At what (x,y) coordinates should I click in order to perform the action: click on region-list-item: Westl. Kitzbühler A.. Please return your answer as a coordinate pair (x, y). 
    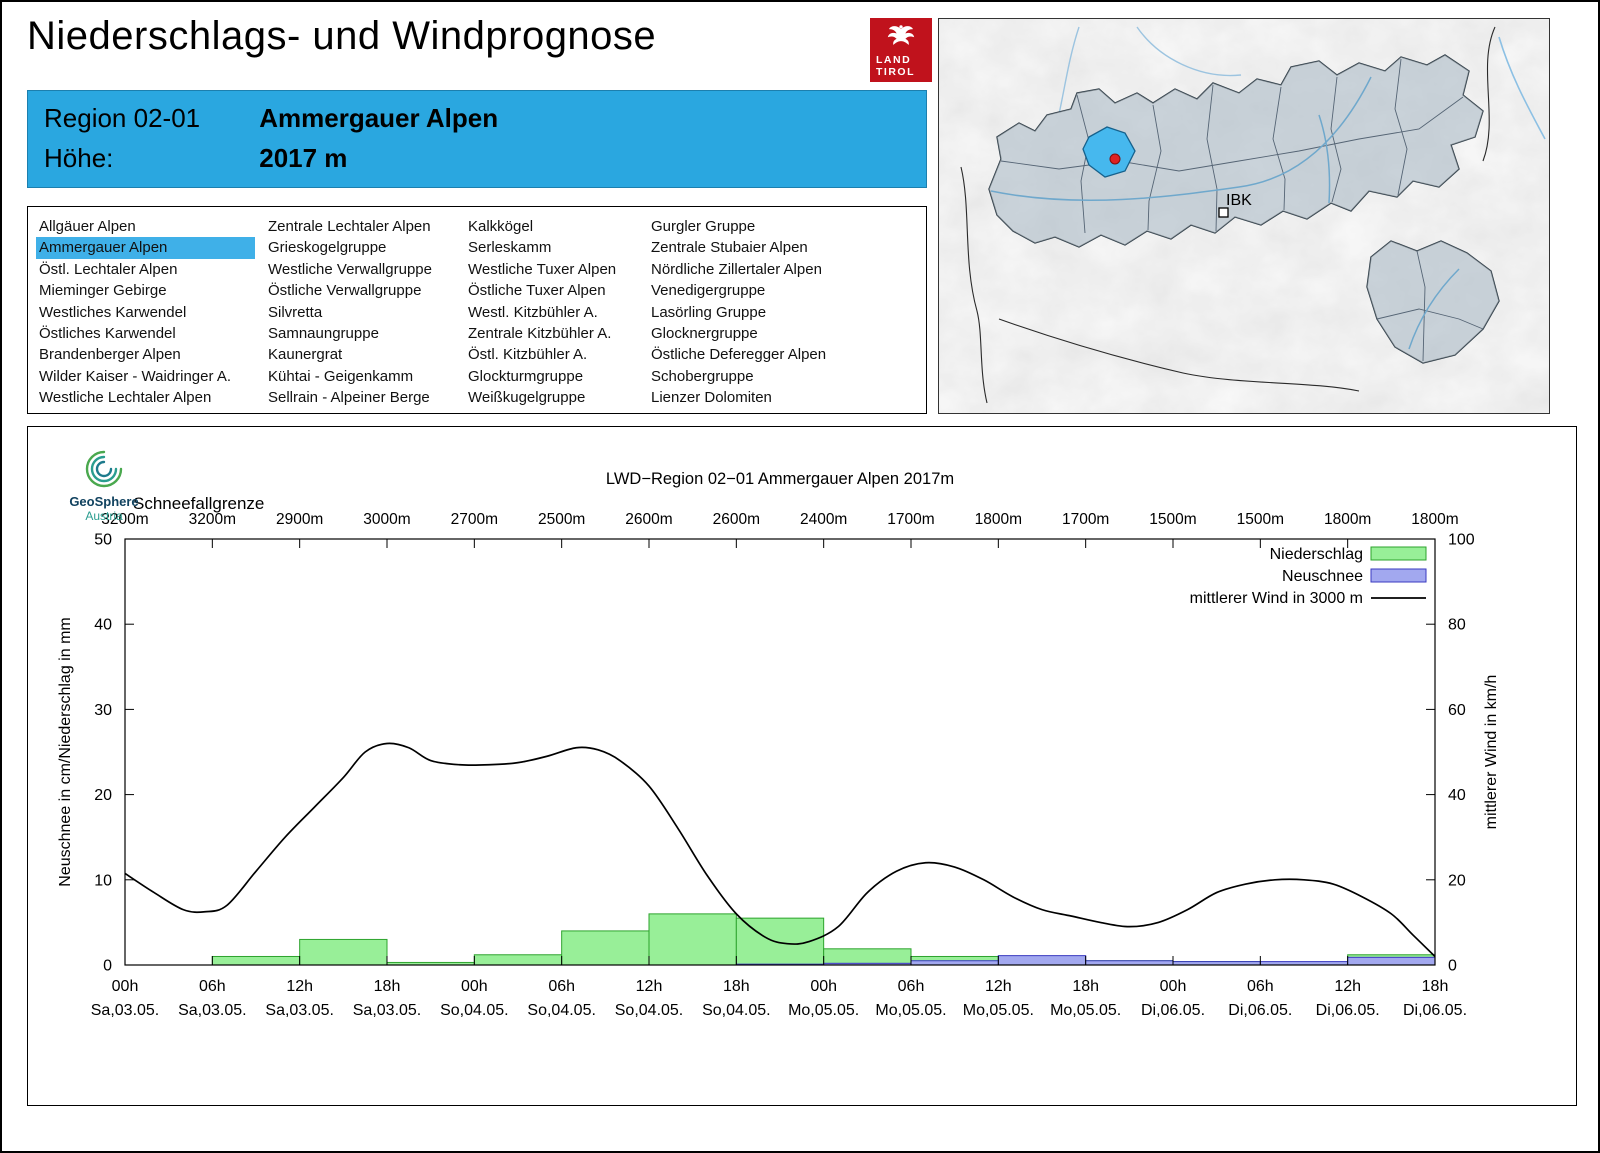
    Looking at the image, I should click on (533, 312).